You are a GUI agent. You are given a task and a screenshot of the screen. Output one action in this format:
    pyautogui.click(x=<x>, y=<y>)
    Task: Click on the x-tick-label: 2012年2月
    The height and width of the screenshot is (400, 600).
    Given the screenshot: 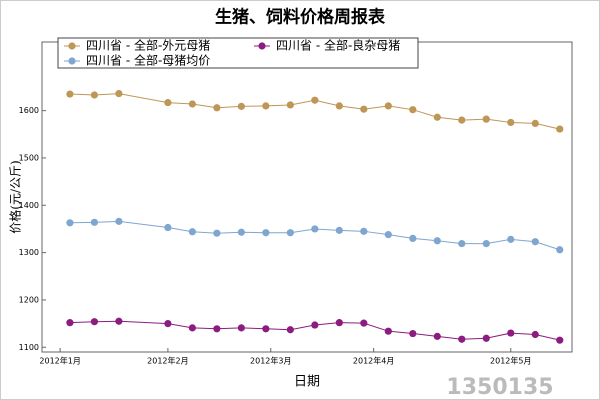 What is the action you would take?
    pyautogui.click(x=167, y=361)
    